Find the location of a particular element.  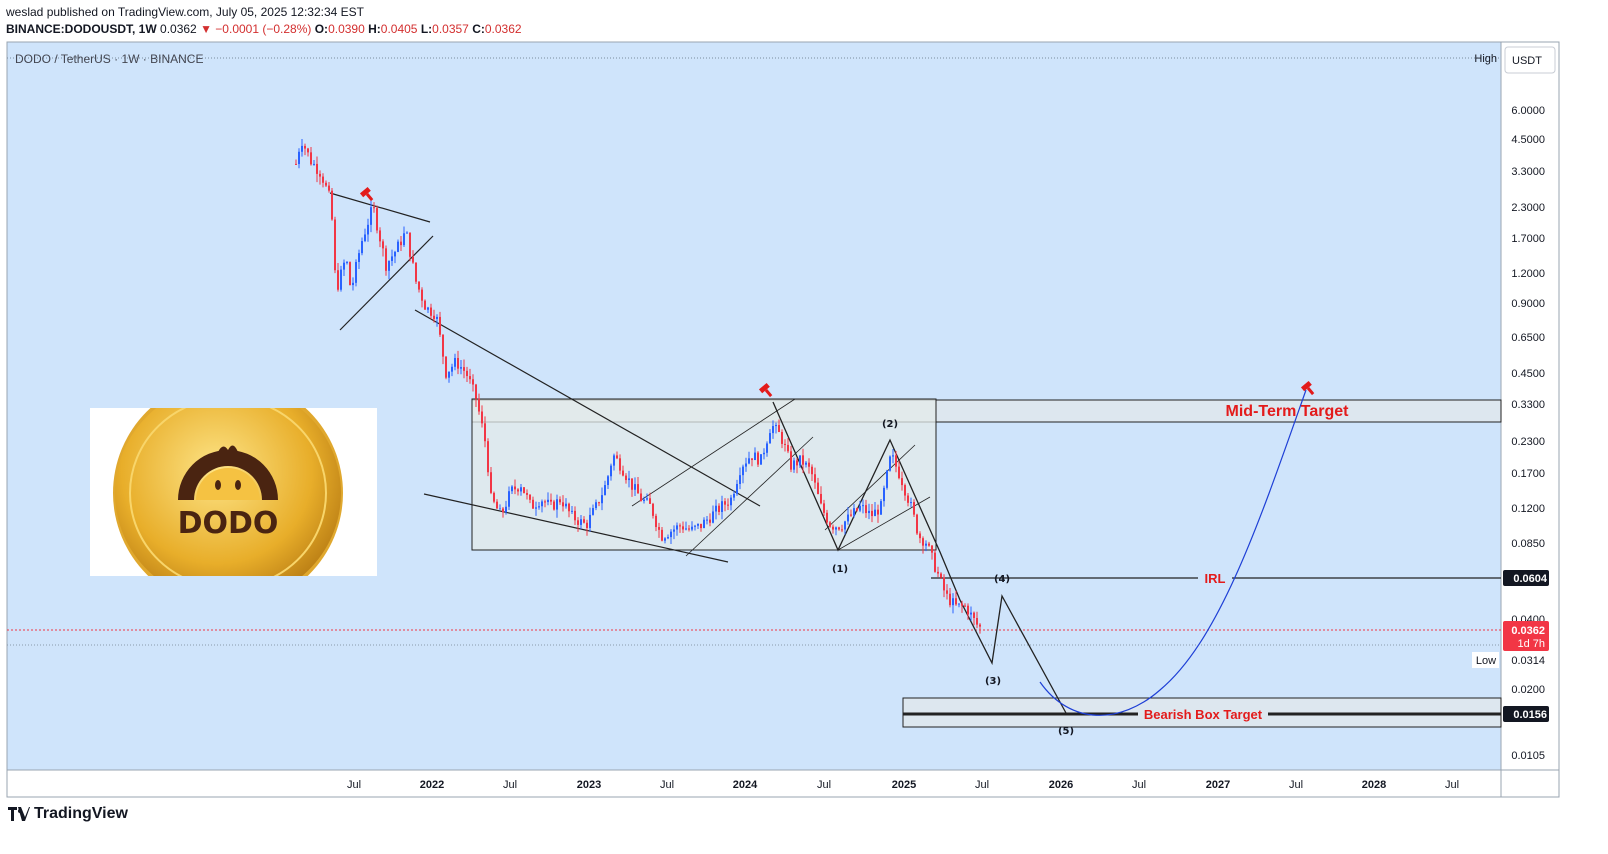

current-price-badge is located at coordinates (1526, 636).